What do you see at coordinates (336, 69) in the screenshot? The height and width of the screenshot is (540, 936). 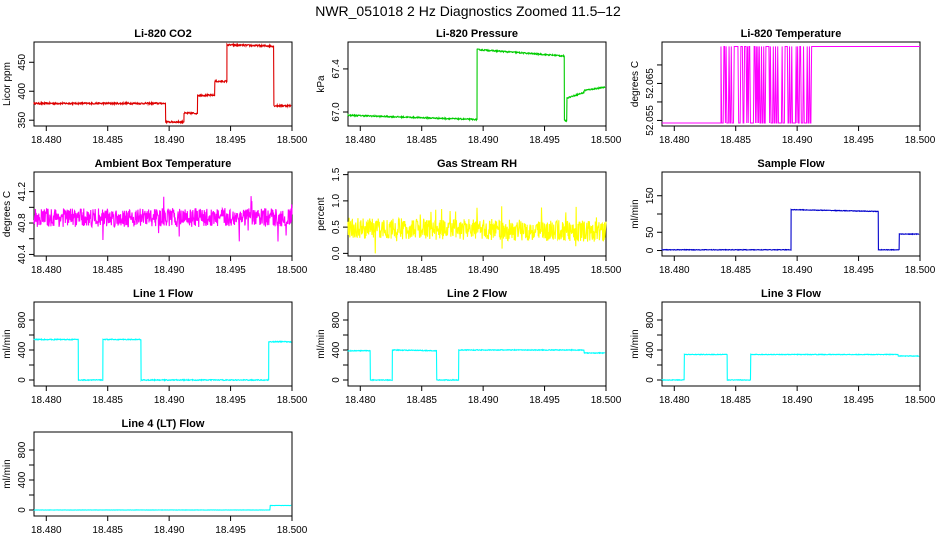 I see `y-tick-label: 67.4` at bounding box center [336, 69].